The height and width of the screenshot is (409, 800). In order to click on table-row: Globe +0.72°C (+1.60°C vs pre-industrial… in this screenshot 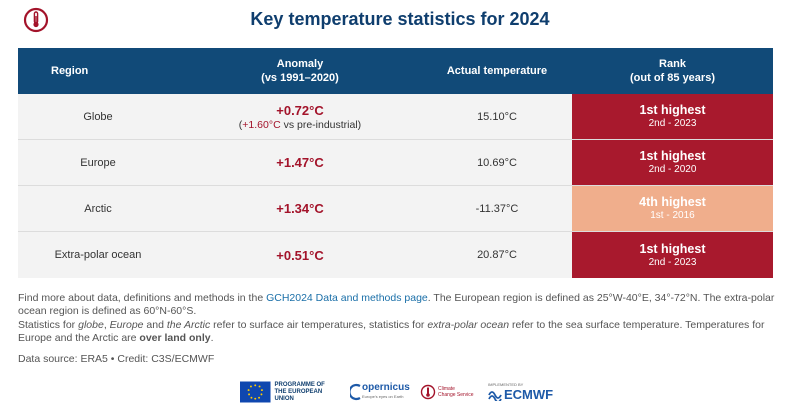, I will do `click(395, 117)`.